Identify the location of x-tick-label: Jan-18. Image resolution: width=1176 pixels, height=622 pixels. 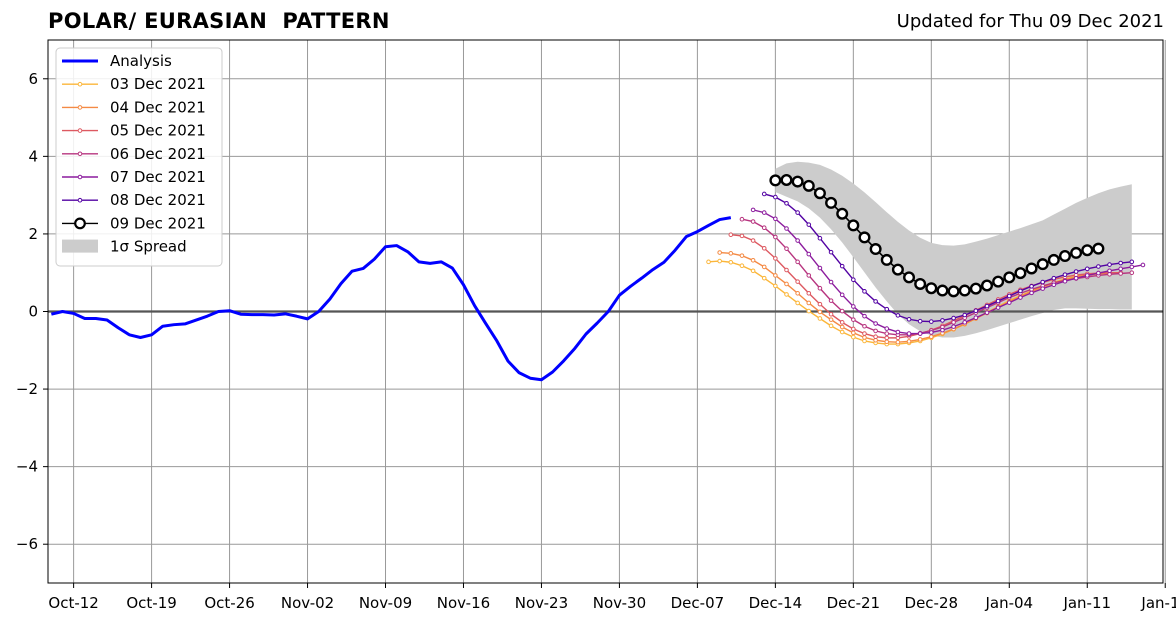
(1158, 603).